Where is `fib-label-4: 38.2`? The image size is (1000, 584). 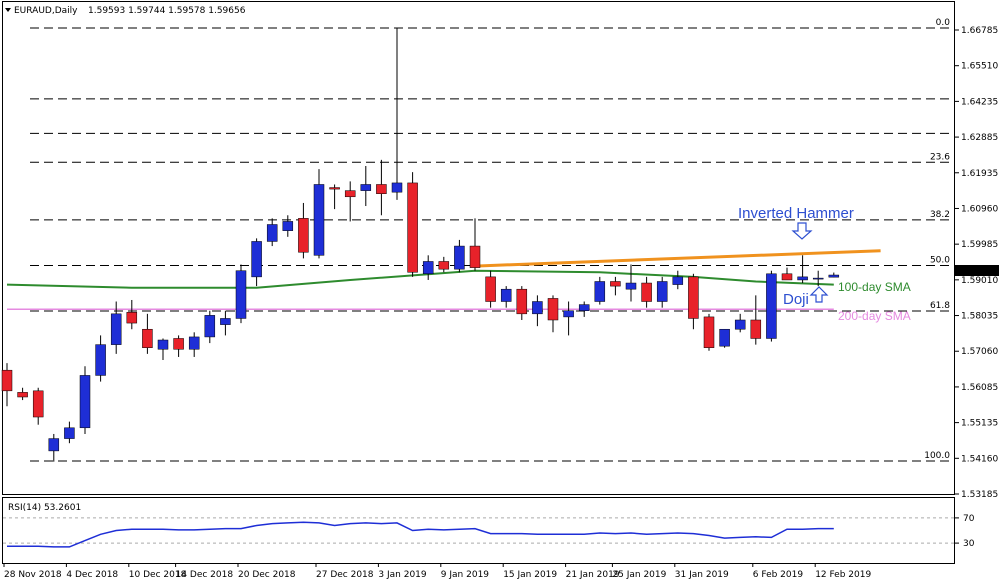
fib-label-4: 38.2 is located at coordinates (940, 215).